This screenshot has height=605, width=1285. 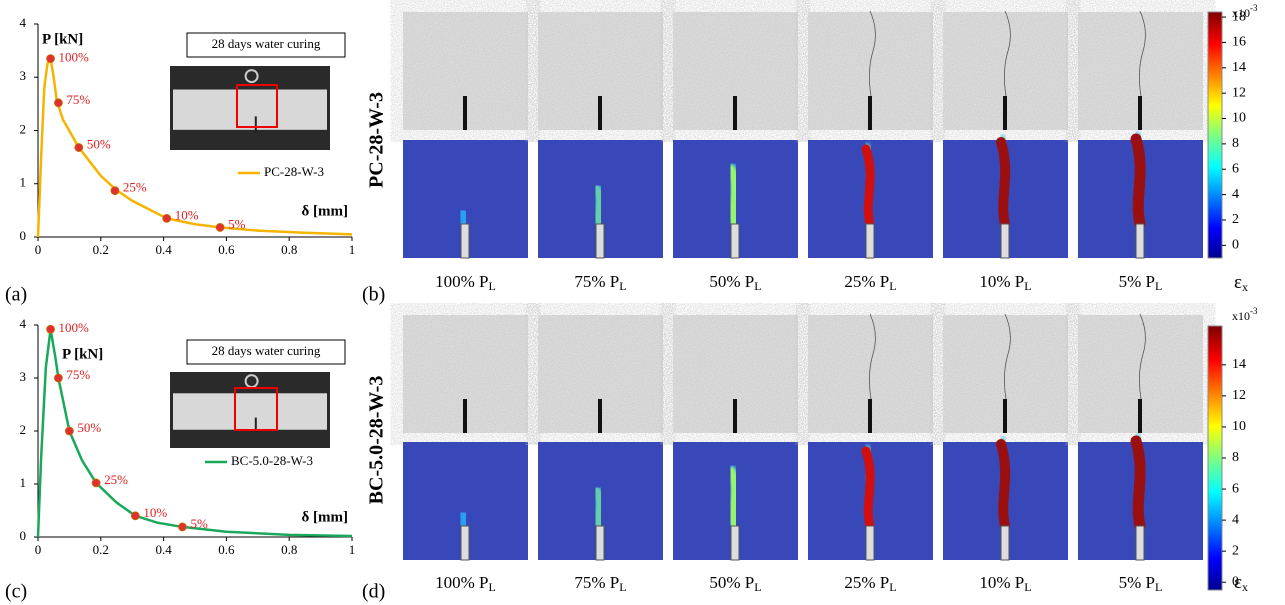 I want to click on colorbar-tick-label: 4, so click(x=1235, y=519).